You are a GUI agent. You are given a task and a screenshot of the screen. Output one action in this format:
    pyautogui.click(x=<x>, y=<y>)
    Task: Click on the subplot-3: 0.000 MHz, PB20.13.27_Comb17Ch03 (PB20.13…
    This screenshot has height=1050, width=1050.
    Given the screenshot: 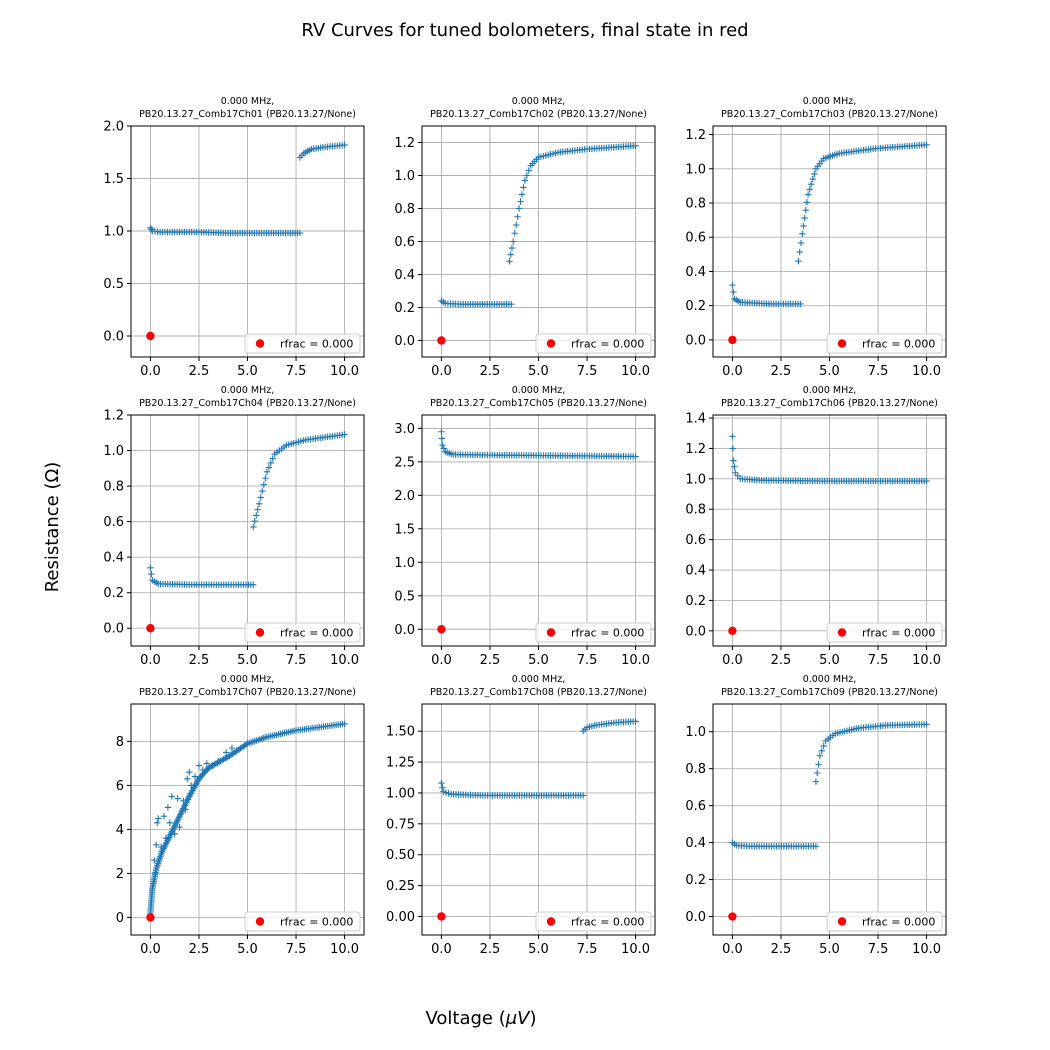 What is the action you would take?
    pyautogui.click(x=816, y=237)
    